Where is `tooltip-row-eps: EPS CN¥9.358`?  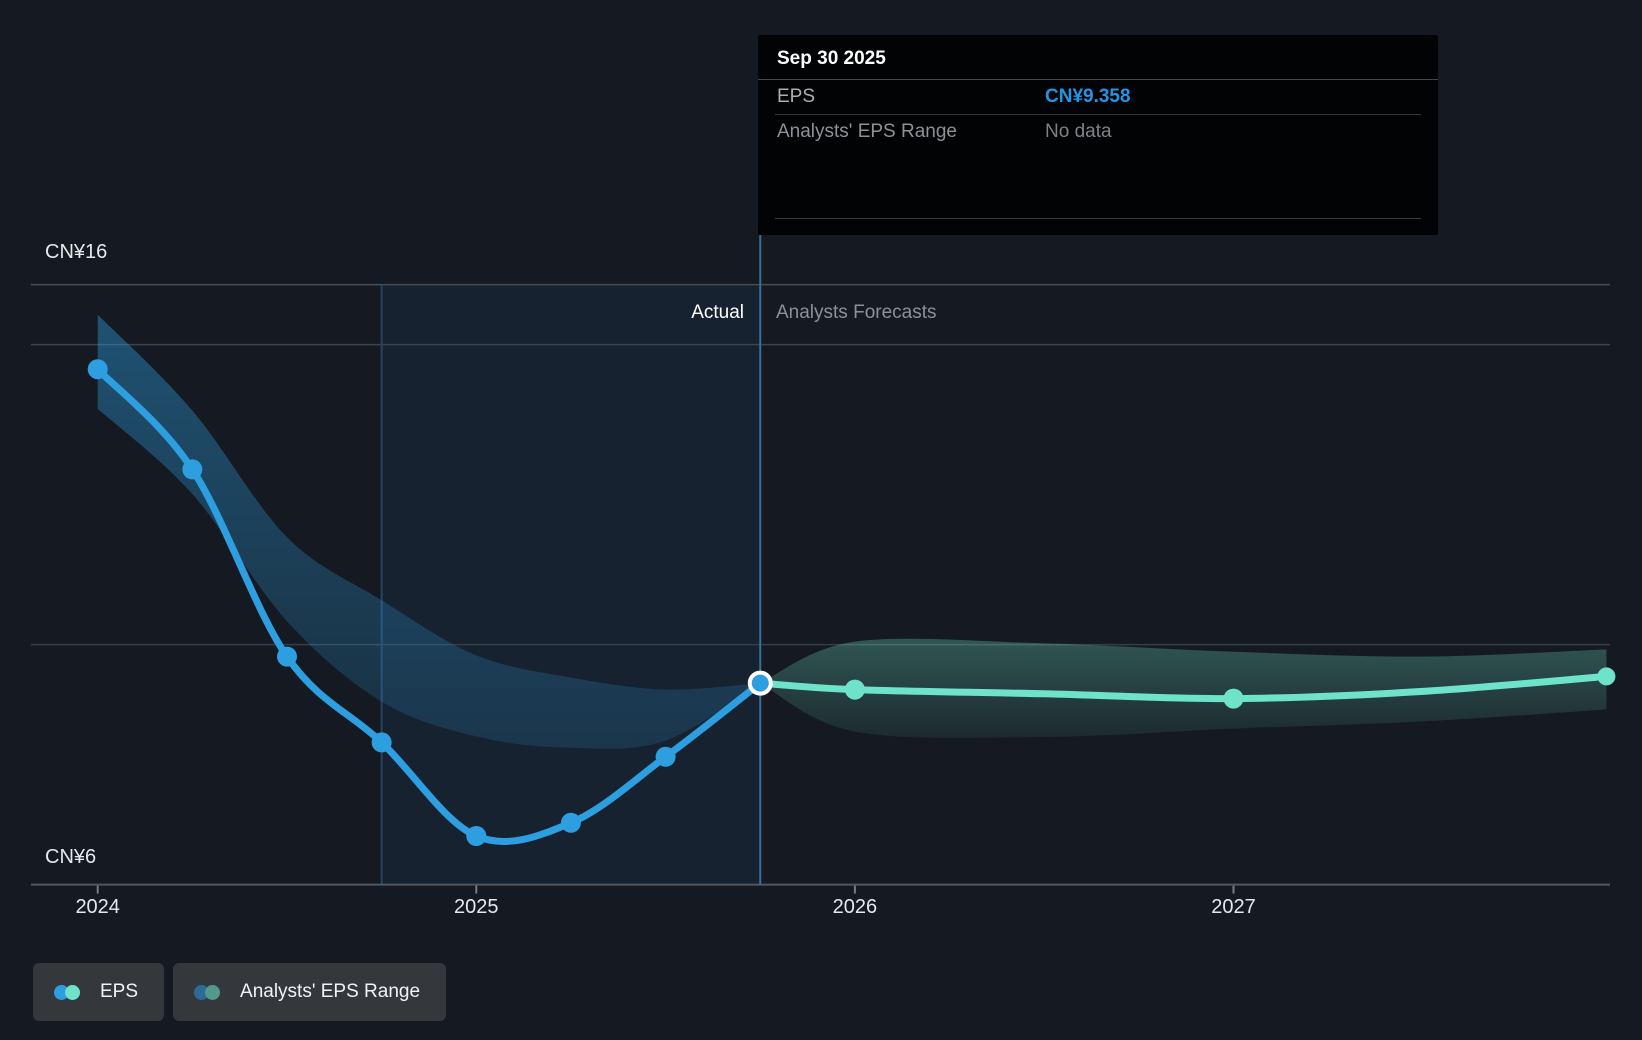 tooltip-row-eps: EPS CN¥9.358 is located at coordinates (1098, 97).